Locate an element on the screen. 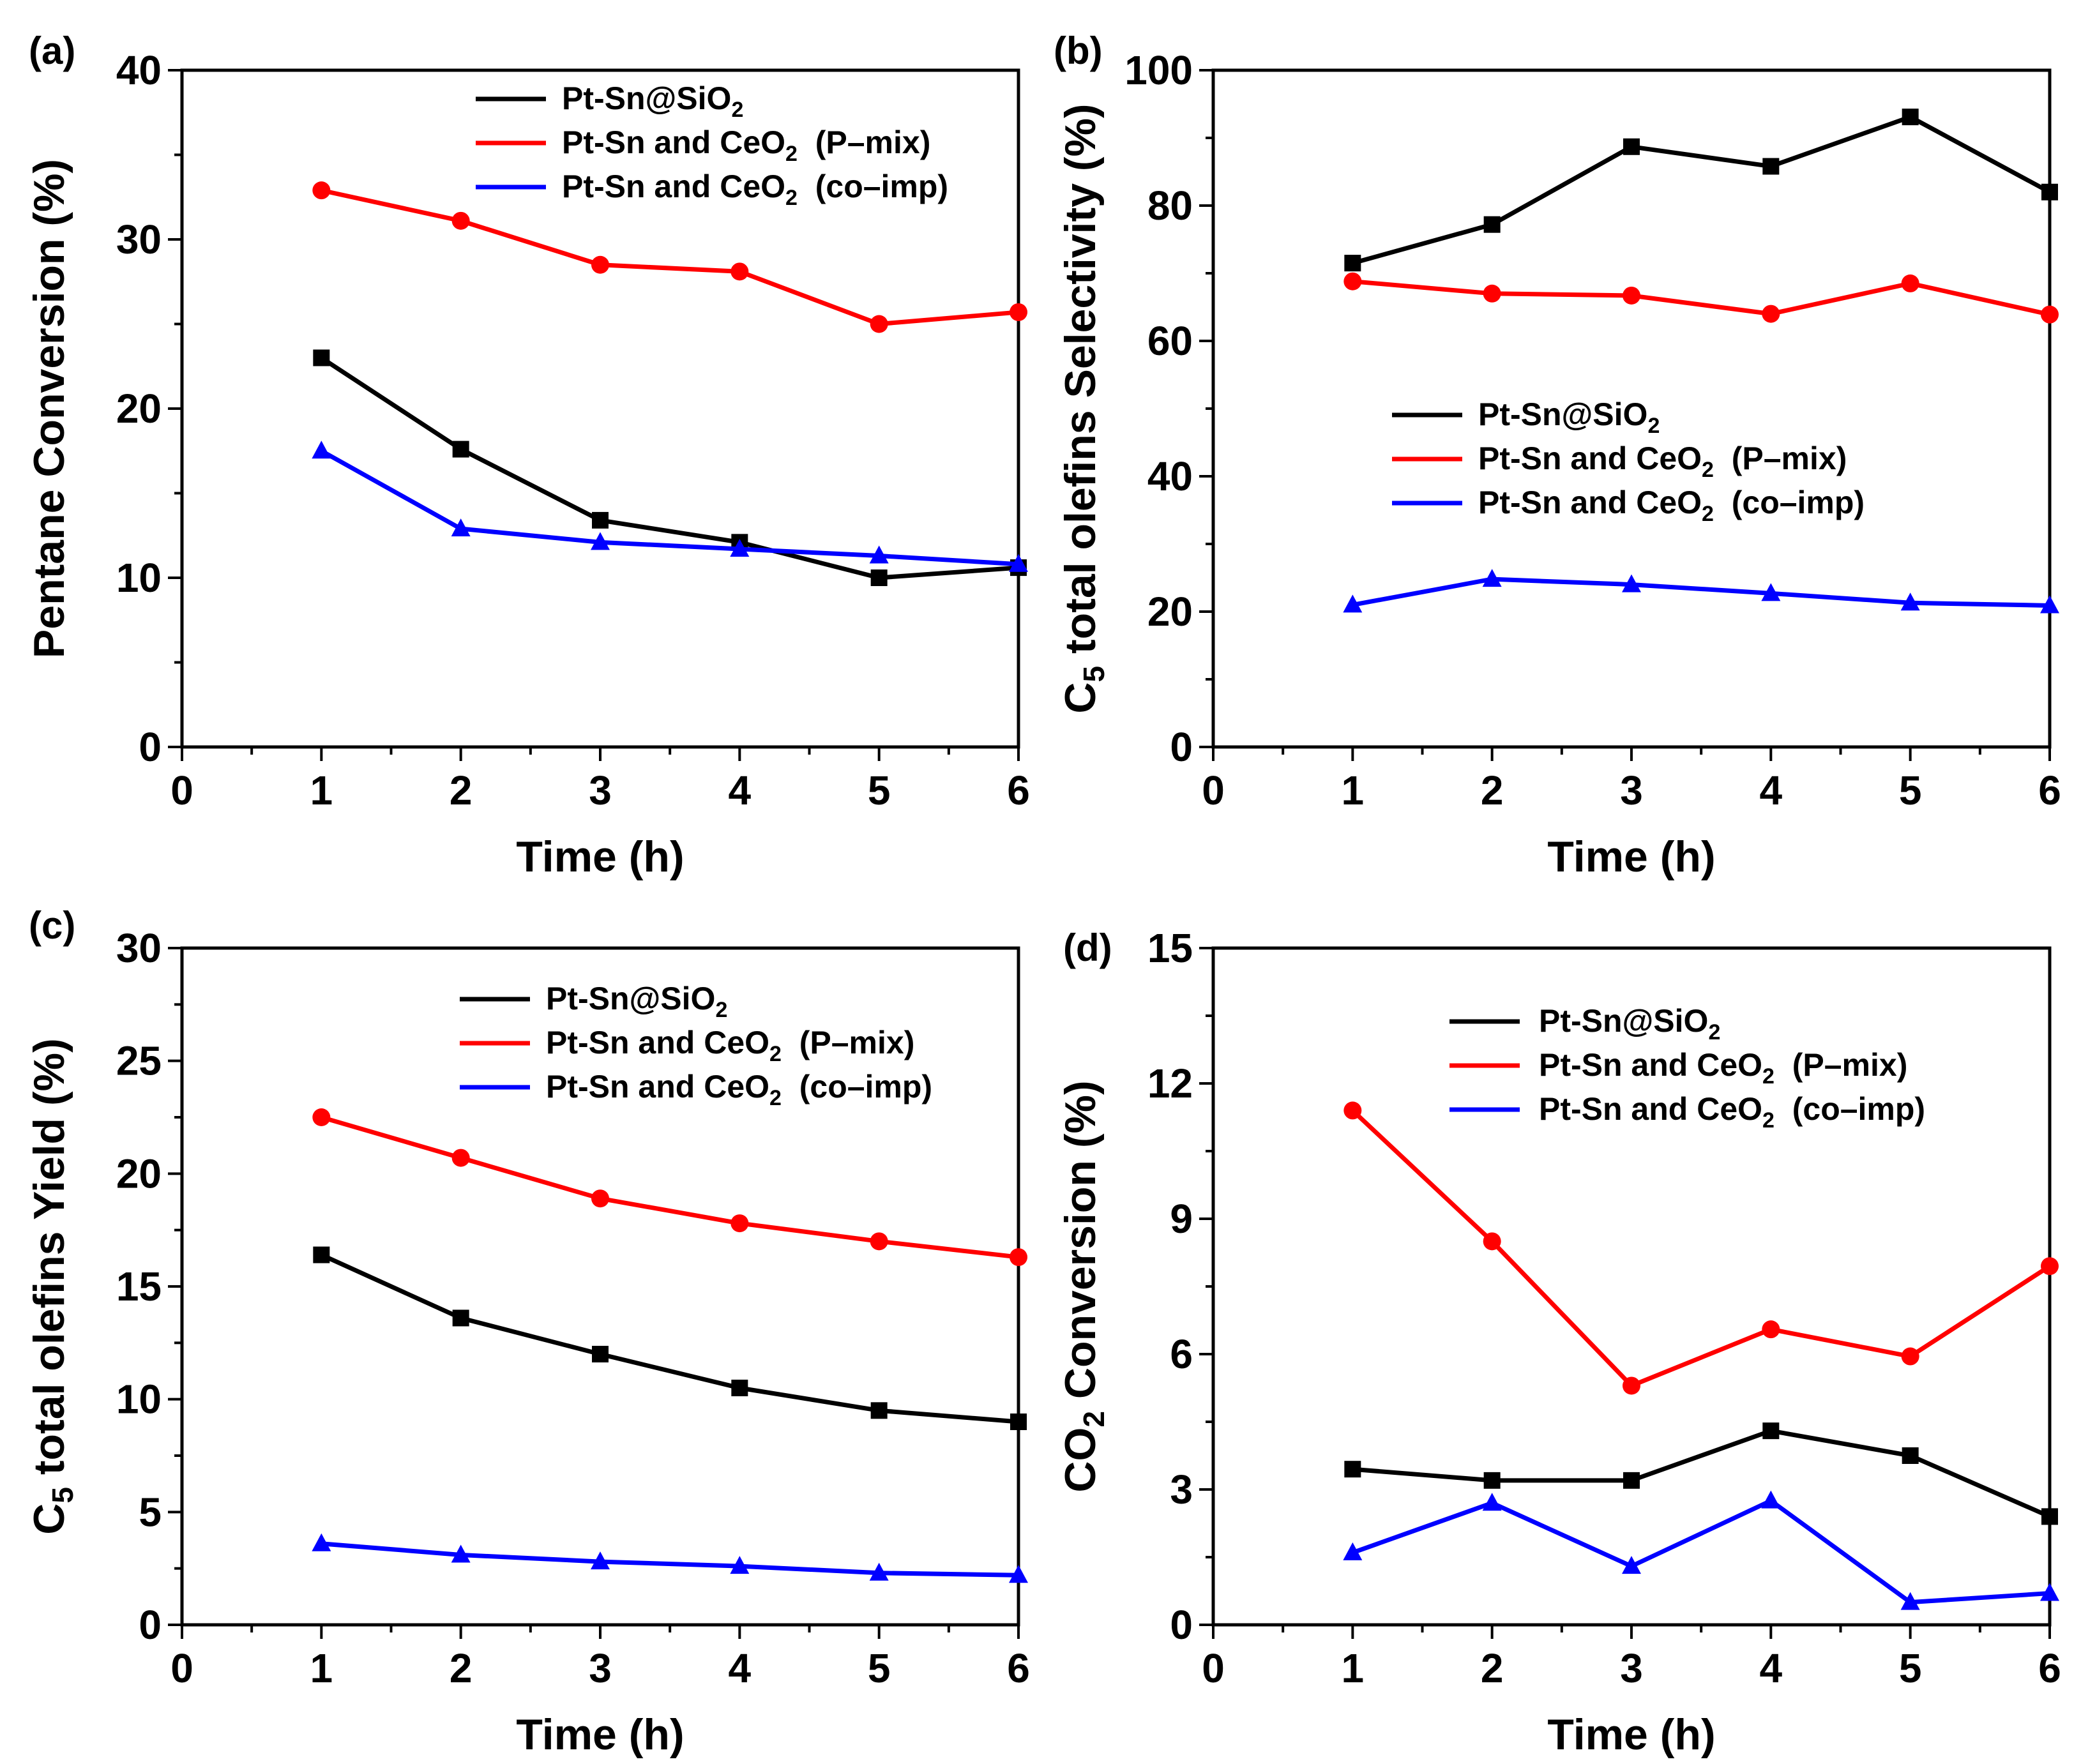 Image resolution: width=2081 pixels, height=1764 pixels. x-tick-label: 6 is located at coordinates (1018, 1668).